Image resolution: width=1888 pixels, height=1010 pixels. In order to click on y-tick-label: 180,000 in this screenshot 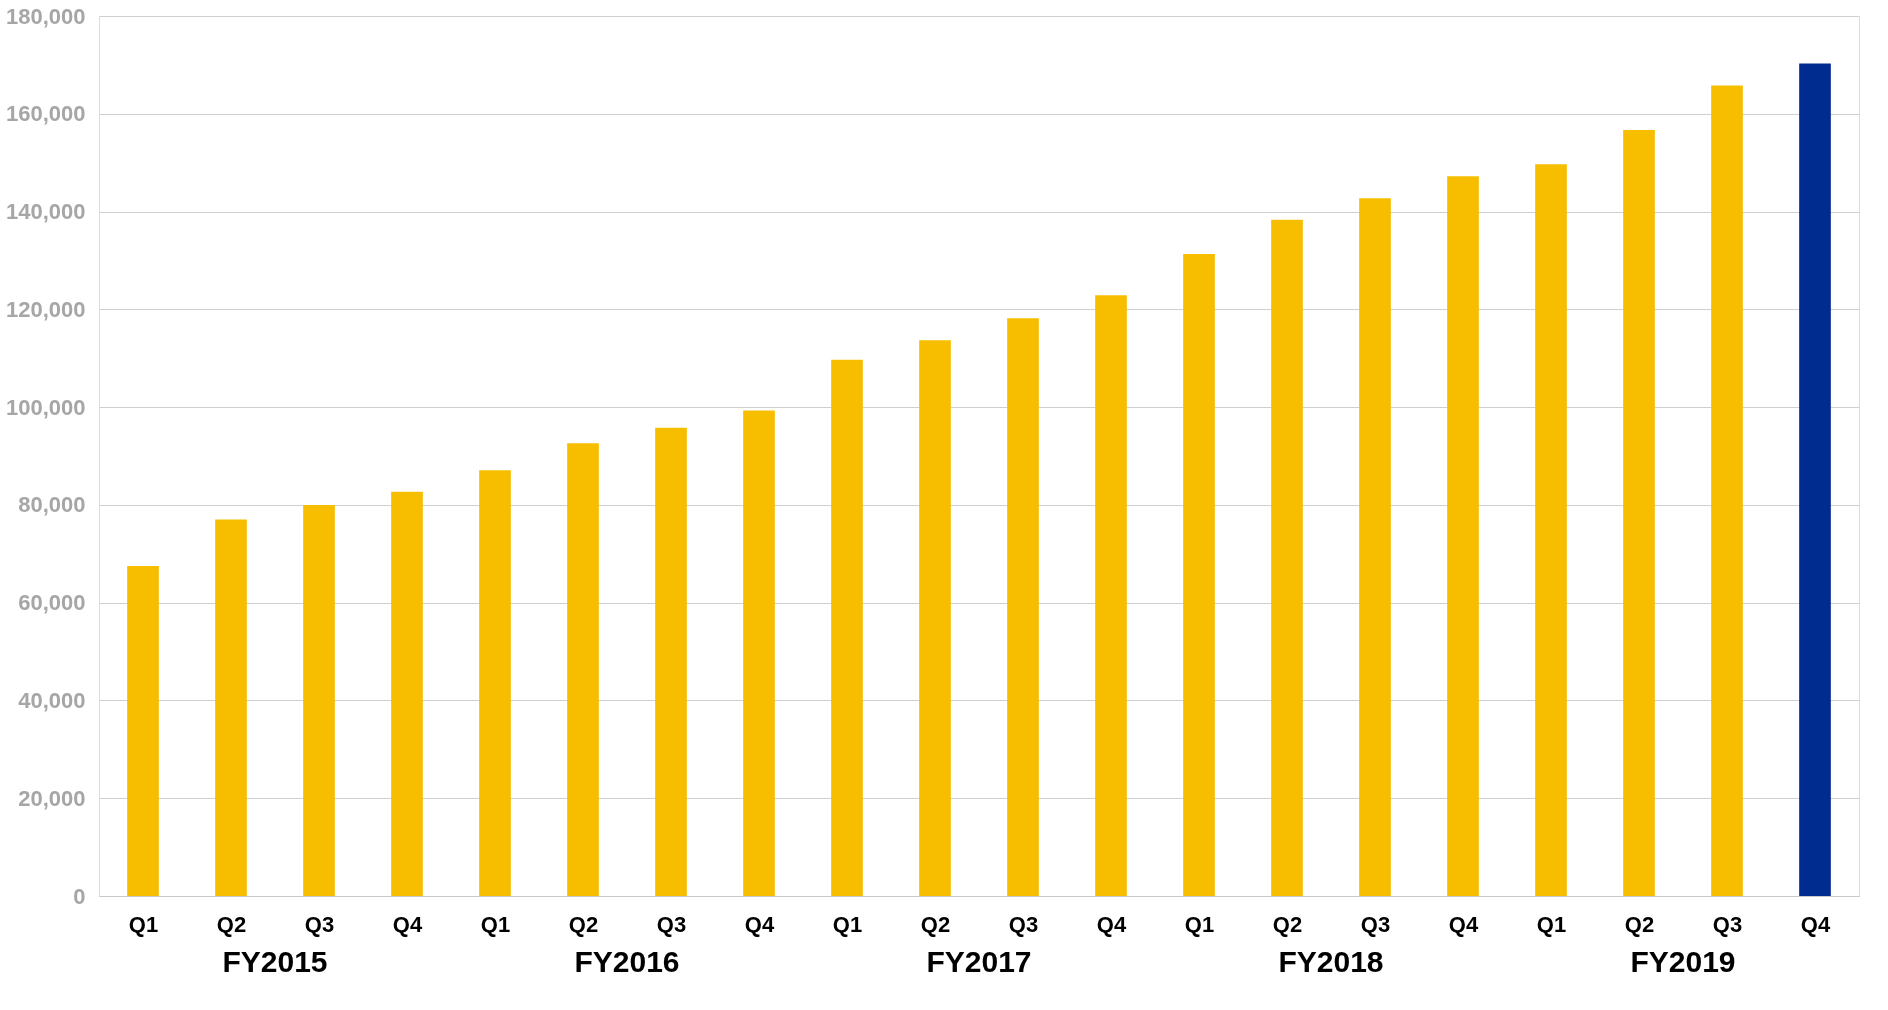, I will do `click(45, 16)`.